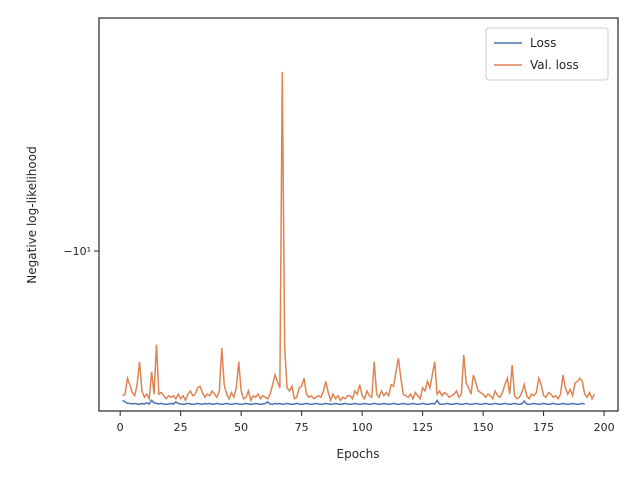 This screenshot has height=484, width=640. Describe the element at coordinates (77, 251) in the screenshot. I see `y-tick-label: −10¹` at that location.